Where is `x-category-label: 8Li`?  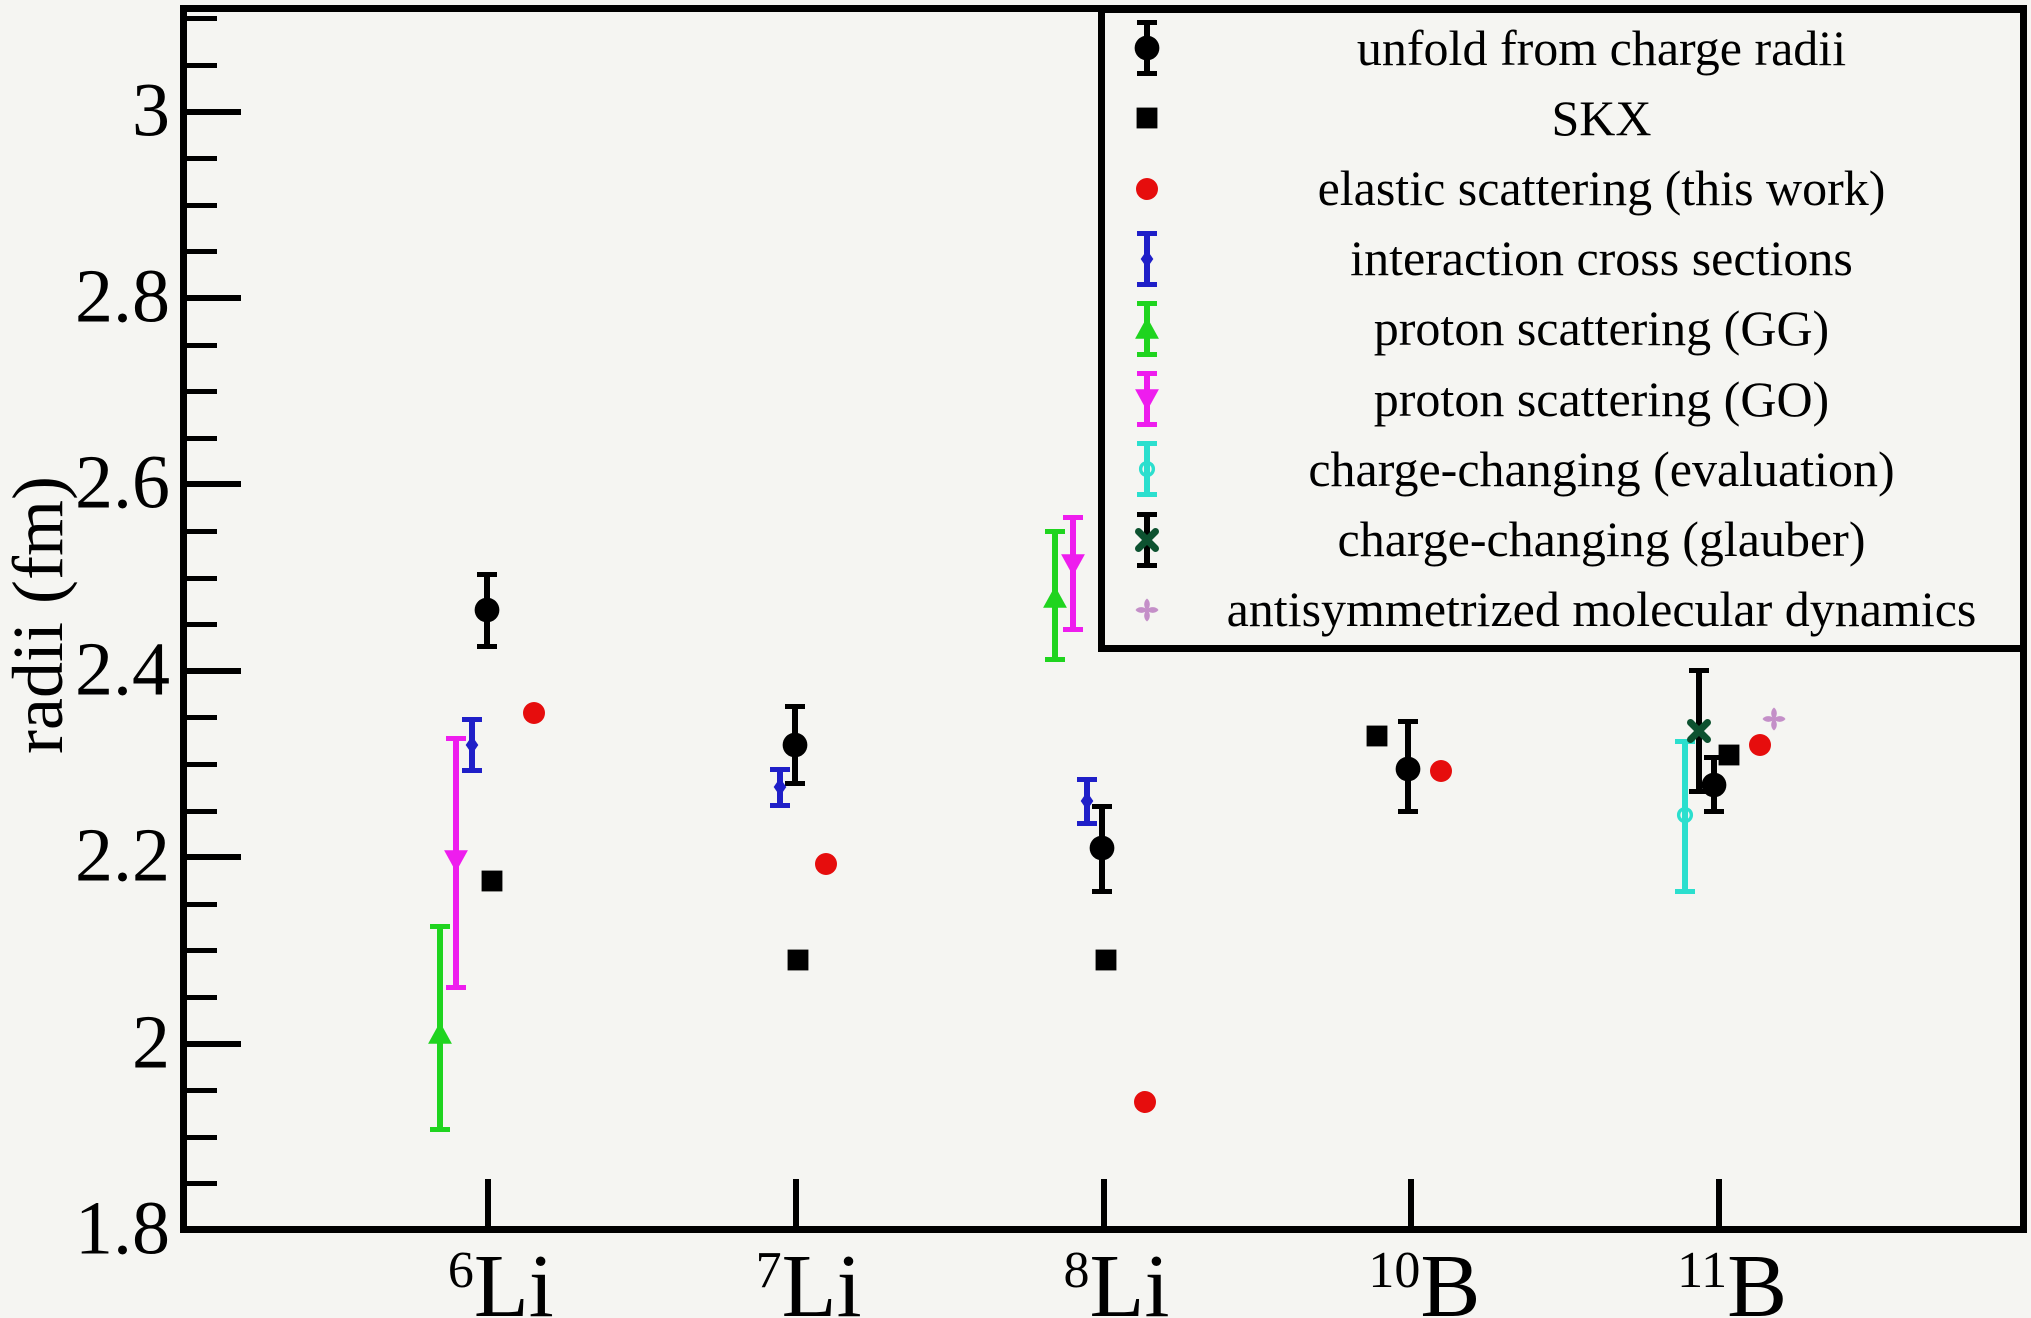 x-category-label: 8Li is located at coordinates (1117, 1280).